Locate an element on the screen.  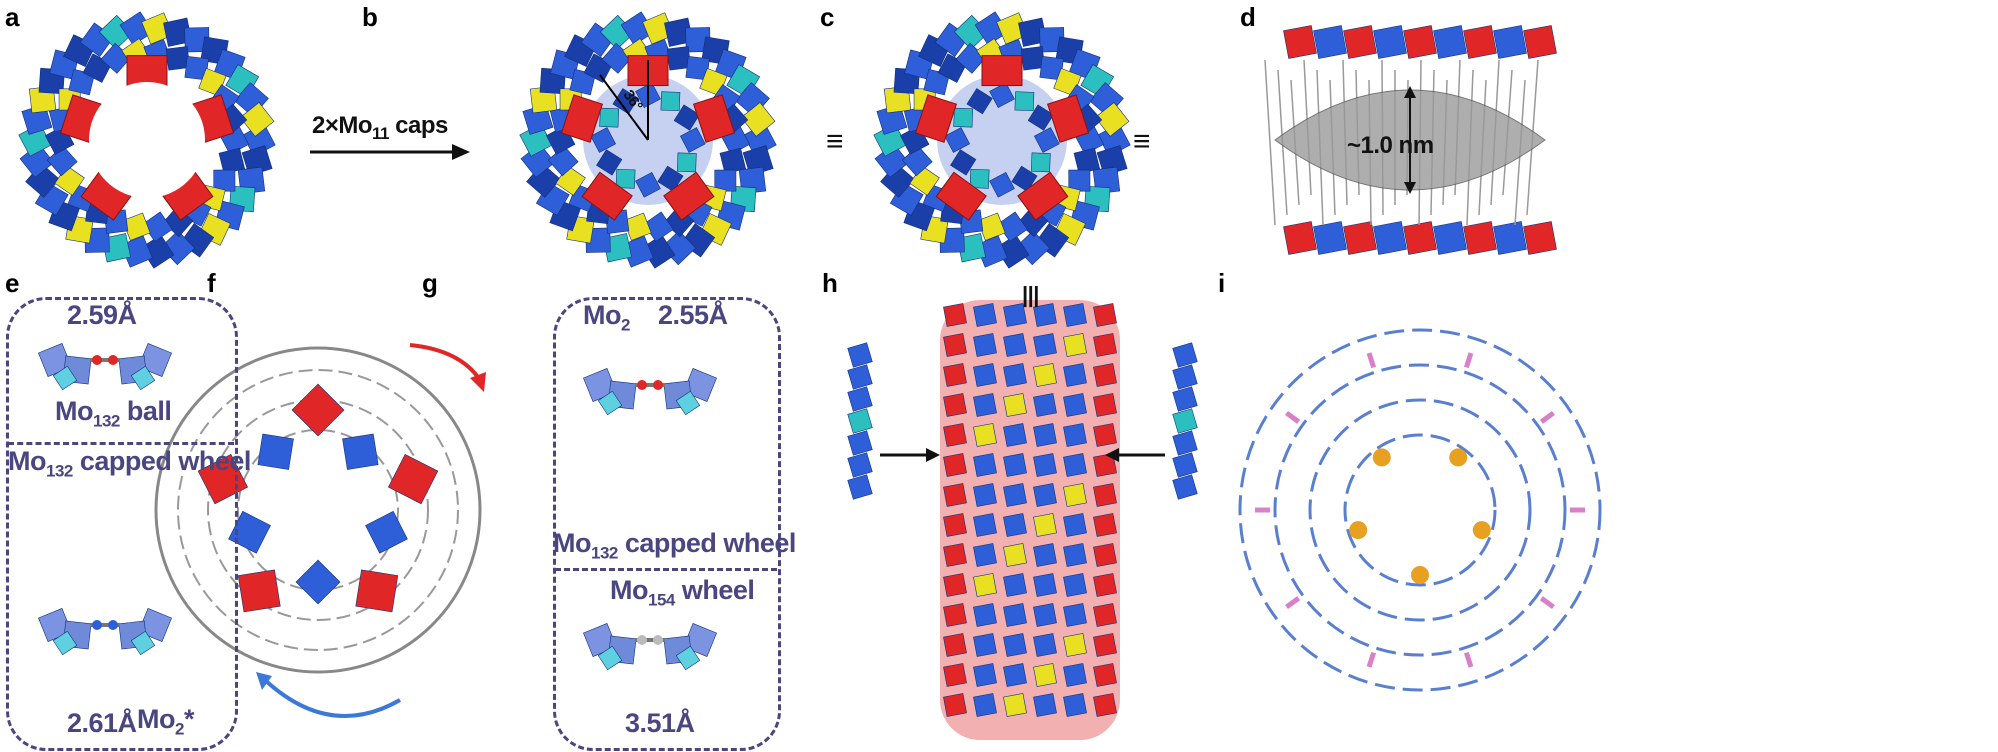
wheel-a-red-unit is located at coordinates (147, 71).